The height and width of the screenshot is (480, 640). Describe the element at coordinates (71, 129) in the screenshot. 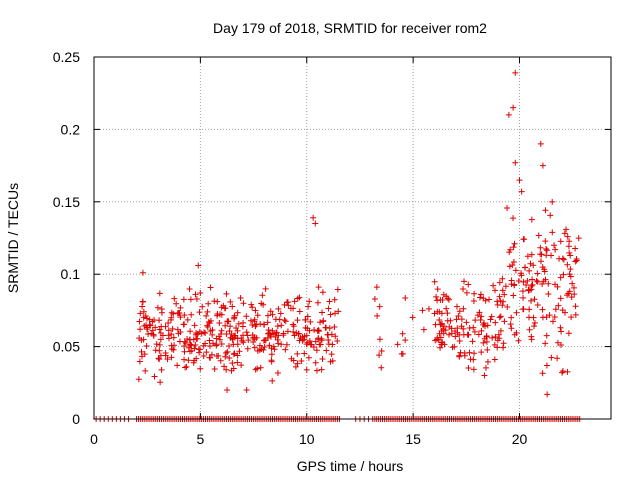

I see `y-tick-label: 0.2` at that location.